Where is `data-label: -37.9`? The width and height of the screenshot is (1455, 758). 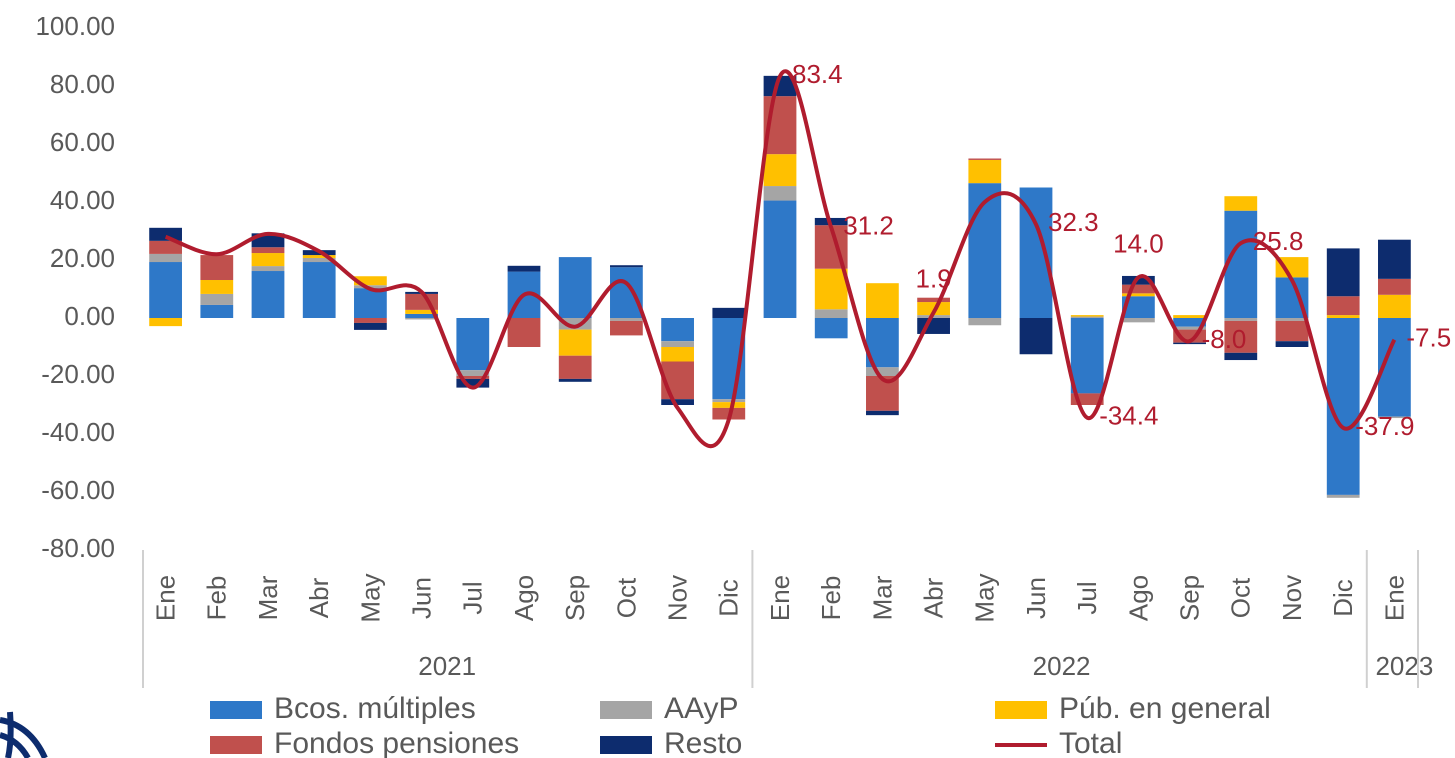
data-label: -37.9 is located at coordinates (1384, 426).